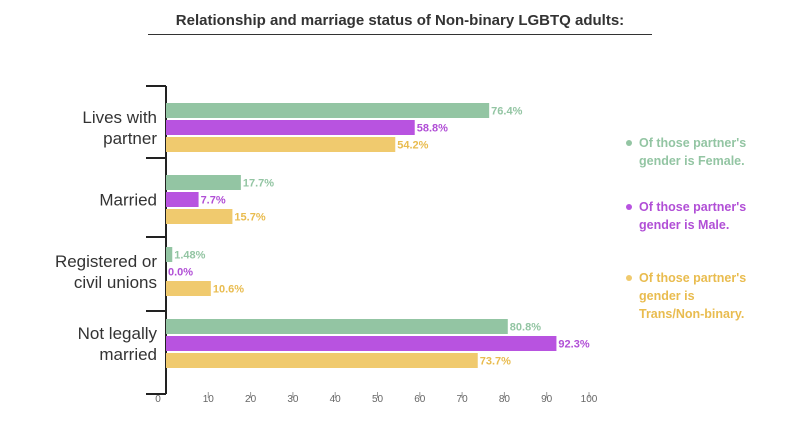 Image resolution: width=800 pixels, height=440 pixels. Describe the element at coordinates (412, 146) in the screenshot. I see `data-label: 54.2%` at that location.